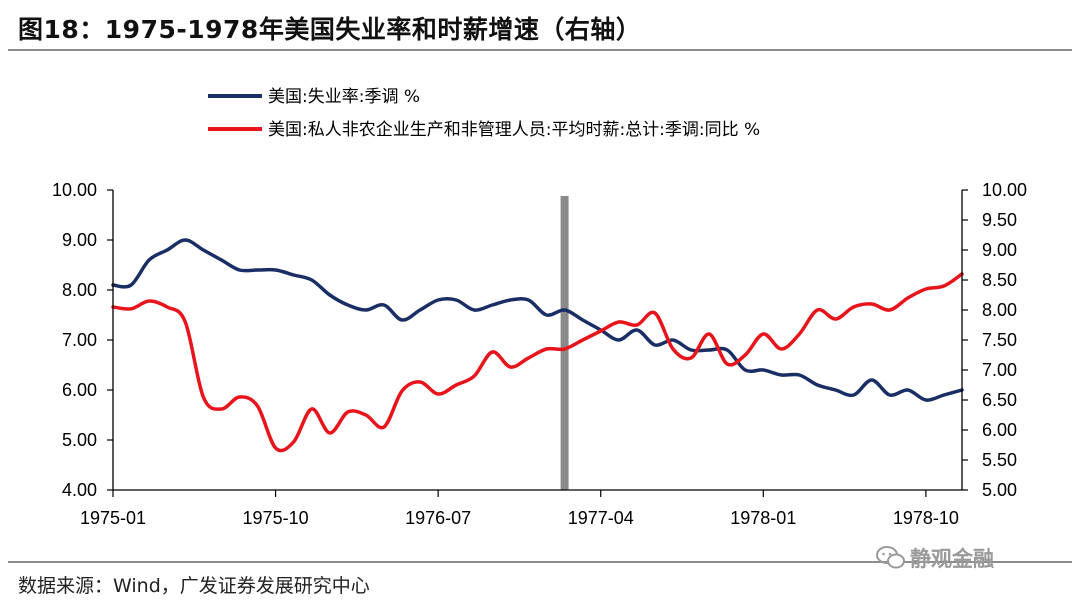  What do you see at coordinates (999, 310) in the screenshot?
I see `right-tick-label: 8.00` at bounding box center [999, 310].